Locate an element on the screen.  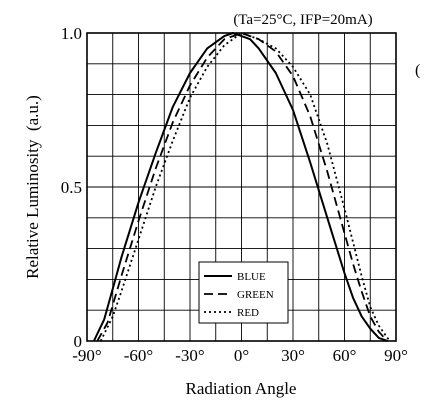
x-tick-label: 90° is located at coordinates (396, 355).